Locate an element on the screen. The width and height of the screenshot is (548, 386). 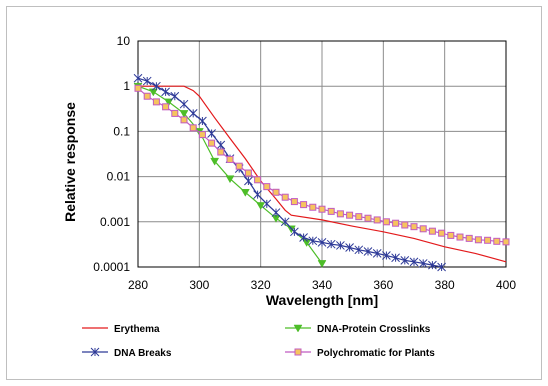
x-tick-label: 400 is located at coordinates (506, 285).